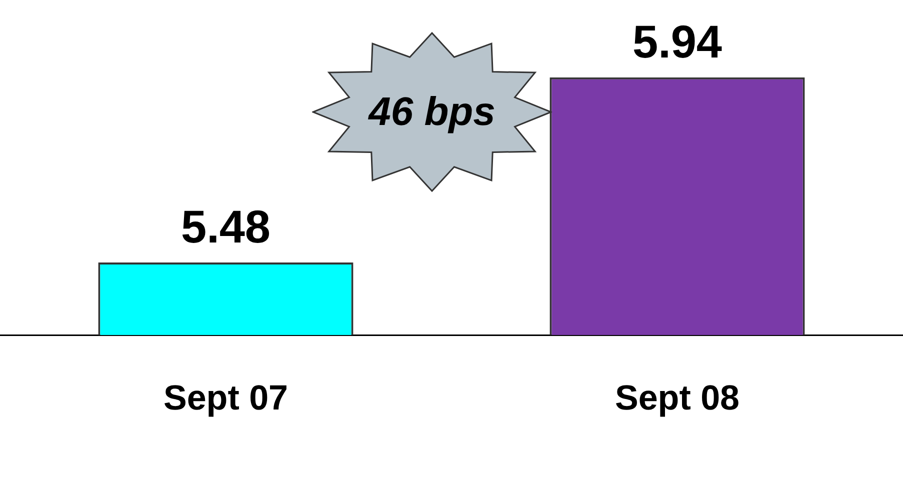  I want to click on data-label: 5.48, so click(225, 226).